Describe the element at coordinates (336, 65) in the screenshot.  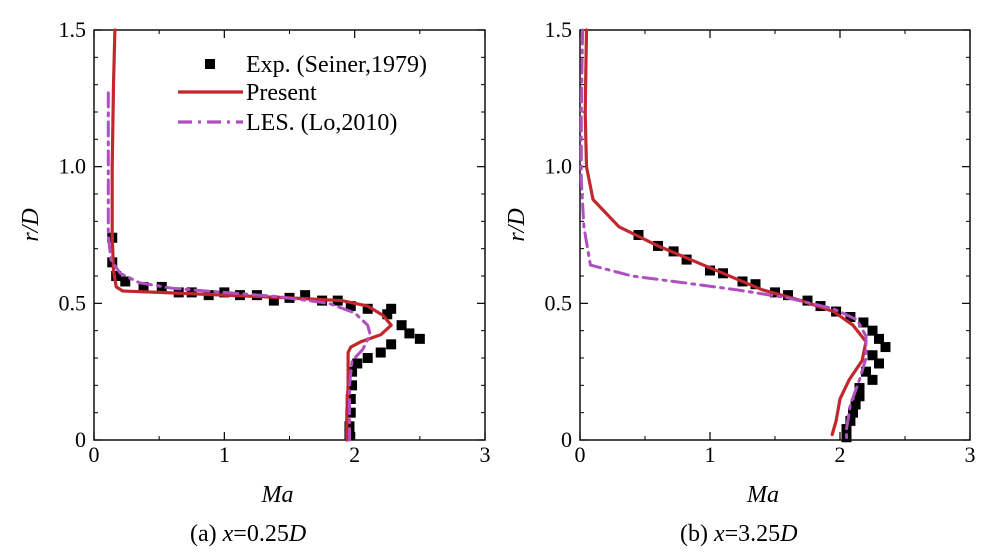
I see `legend-label: Exp. (Seiner,1979)` at that location.